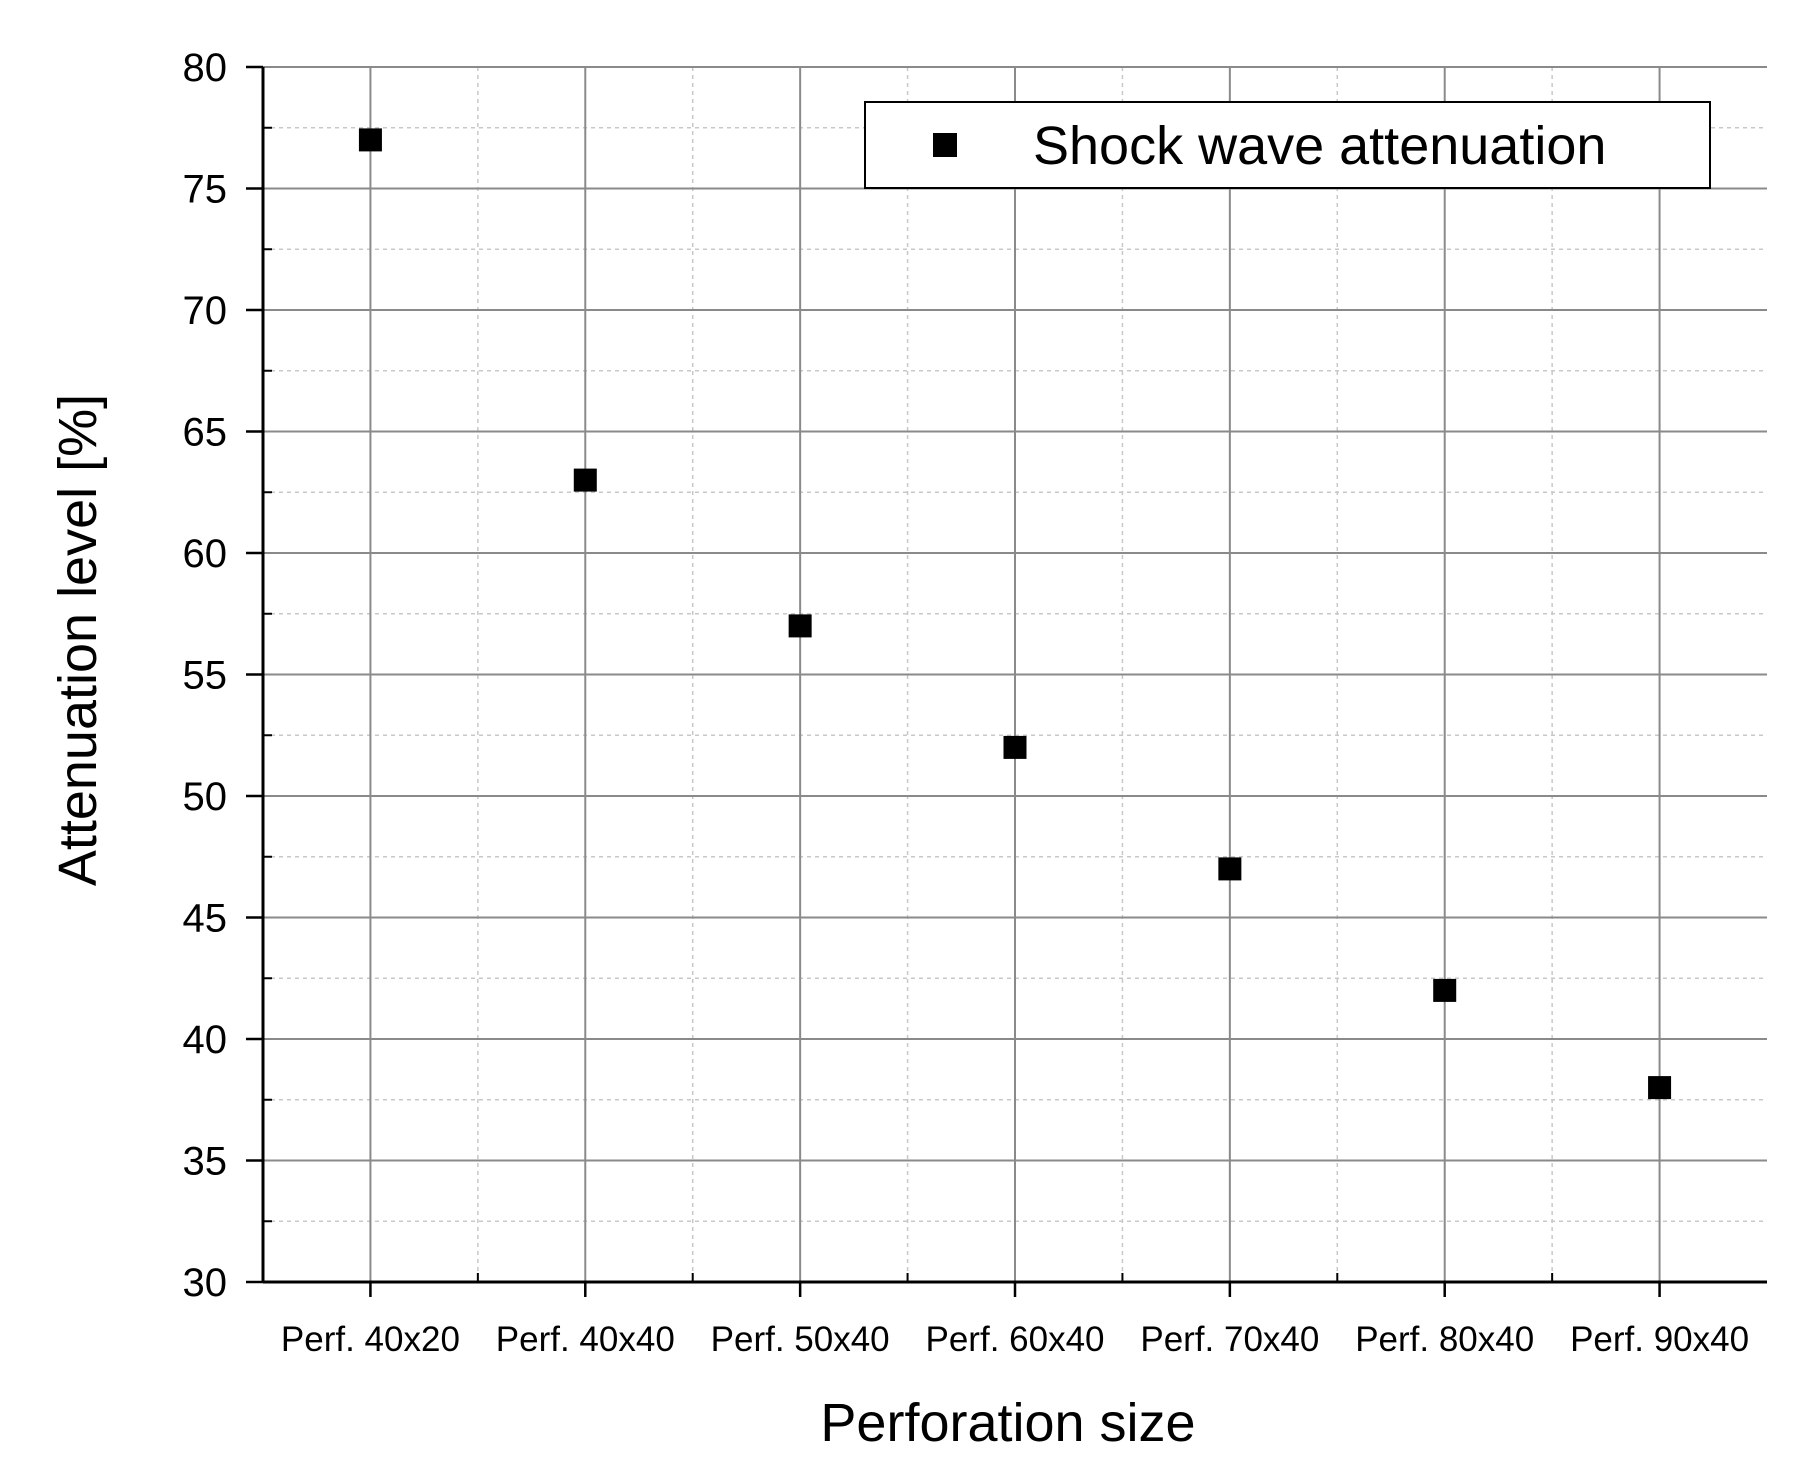 The image size is (1804, 1484). Describe the element at coordinates (370, 1339) in the screenshot. I see `x-tick-label: Perf. 40x20` at that location.